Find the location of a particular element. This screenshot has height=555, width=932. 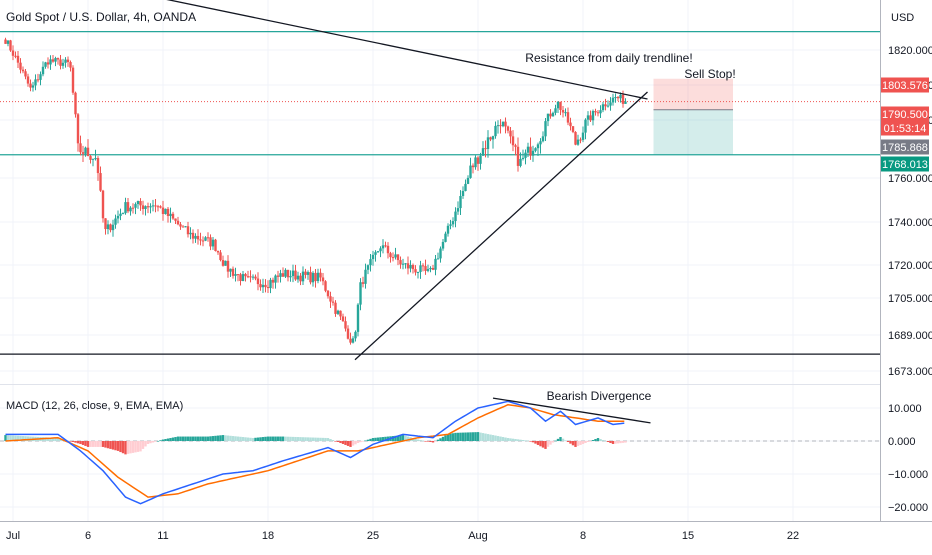

take-profit-zone is located at coordinates (693, 132).